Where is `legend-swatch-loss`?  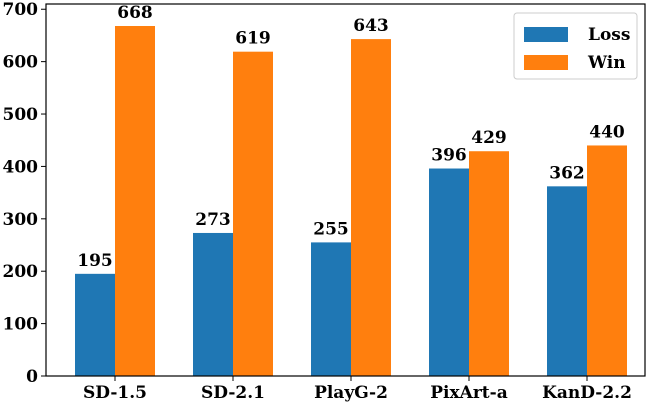
legend-swatch-loss is located at coordinates (546, 34).